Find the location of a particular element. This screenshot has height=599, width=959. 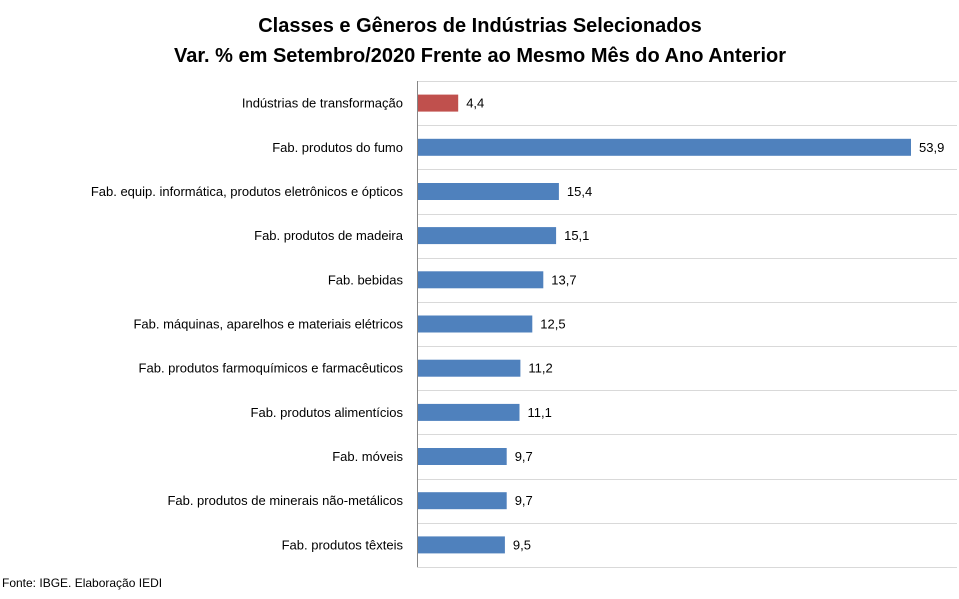

source-note: Fonte: IBGE. Elaboração IEDI is located at coordinates (82, 583).